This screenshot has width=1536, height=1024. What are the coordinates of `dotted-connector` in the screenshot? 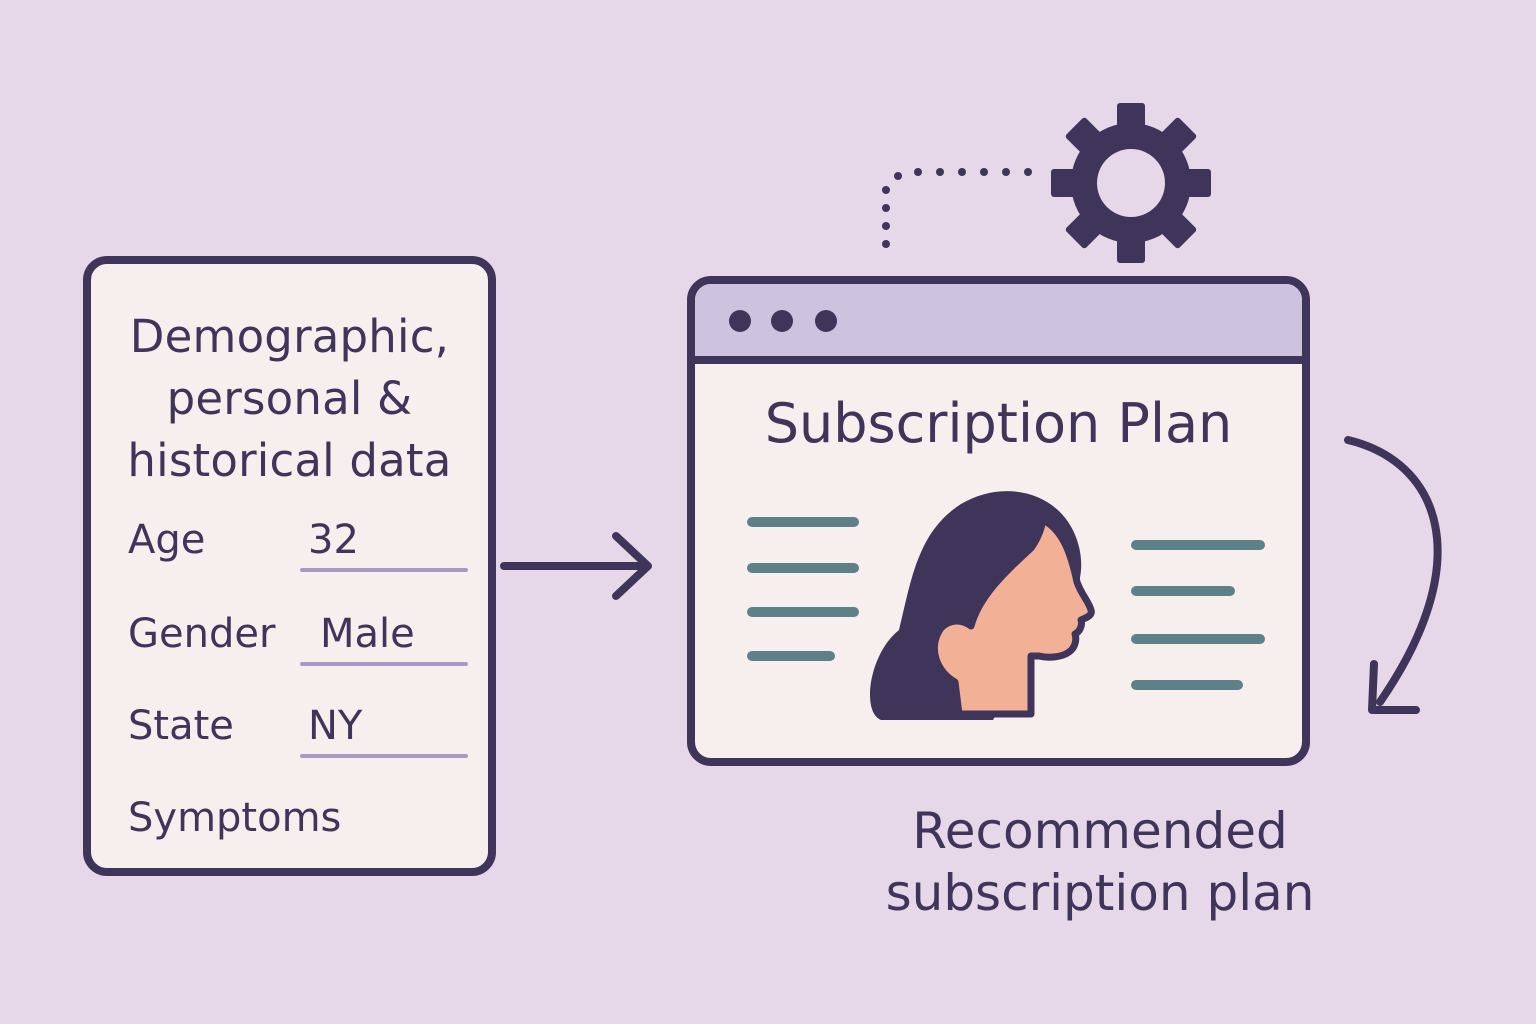 It's located at (957, 208).